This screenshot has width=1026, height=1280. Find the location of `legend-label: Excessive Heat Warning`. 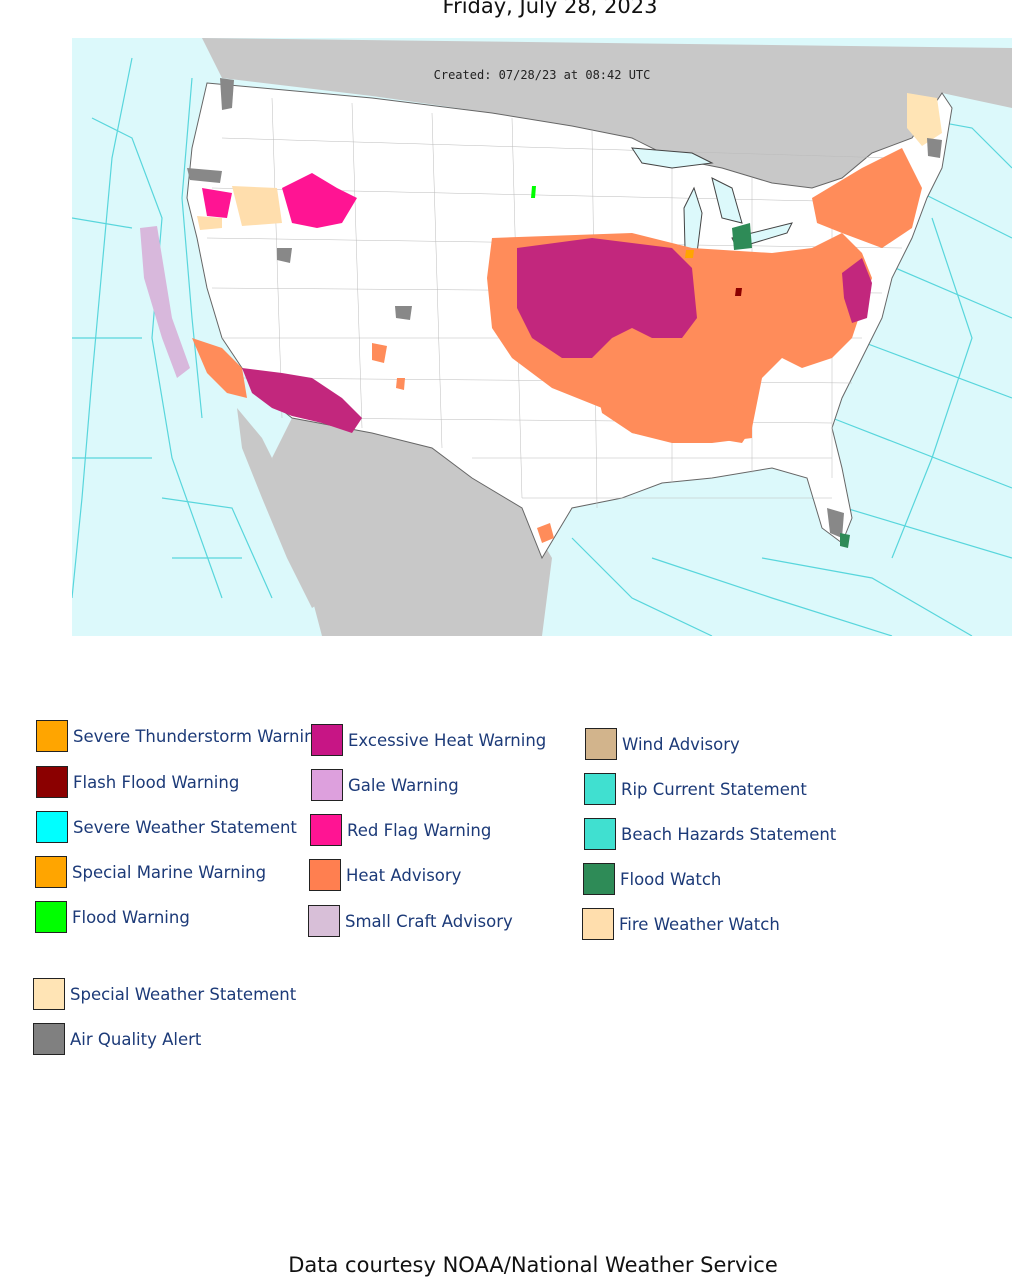

legend-label: Excessive Heat Warning is located at coordinates (447, 740).